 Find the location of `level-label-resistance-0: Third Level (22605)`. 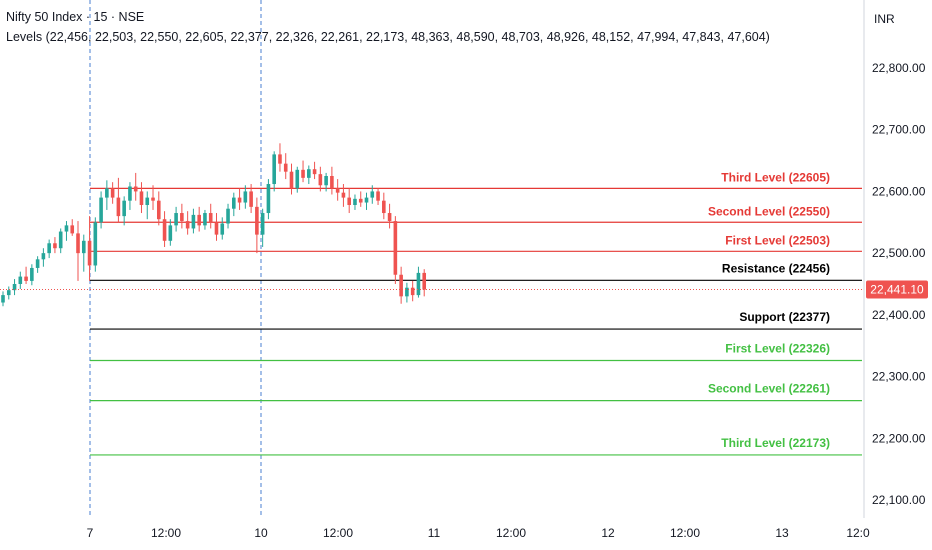

level-label-resistance-0: Third Level (22605) is located at coordinates (775, 177).